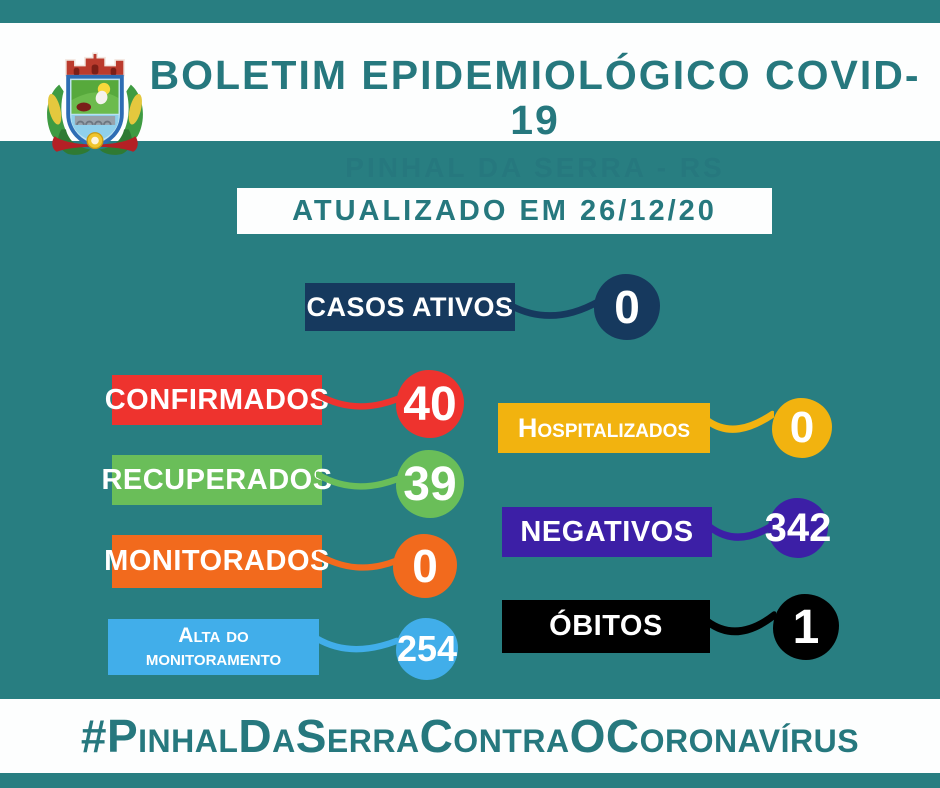 The height and width of the screenshot is (788, 940). I want to click on connector-line-alta-do-monitoramento, so click(357, 645).